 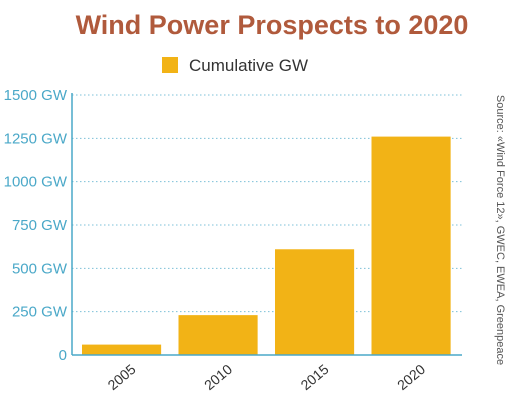 I want to click on x-tick-label: 2015, so click(x=314, y=377).